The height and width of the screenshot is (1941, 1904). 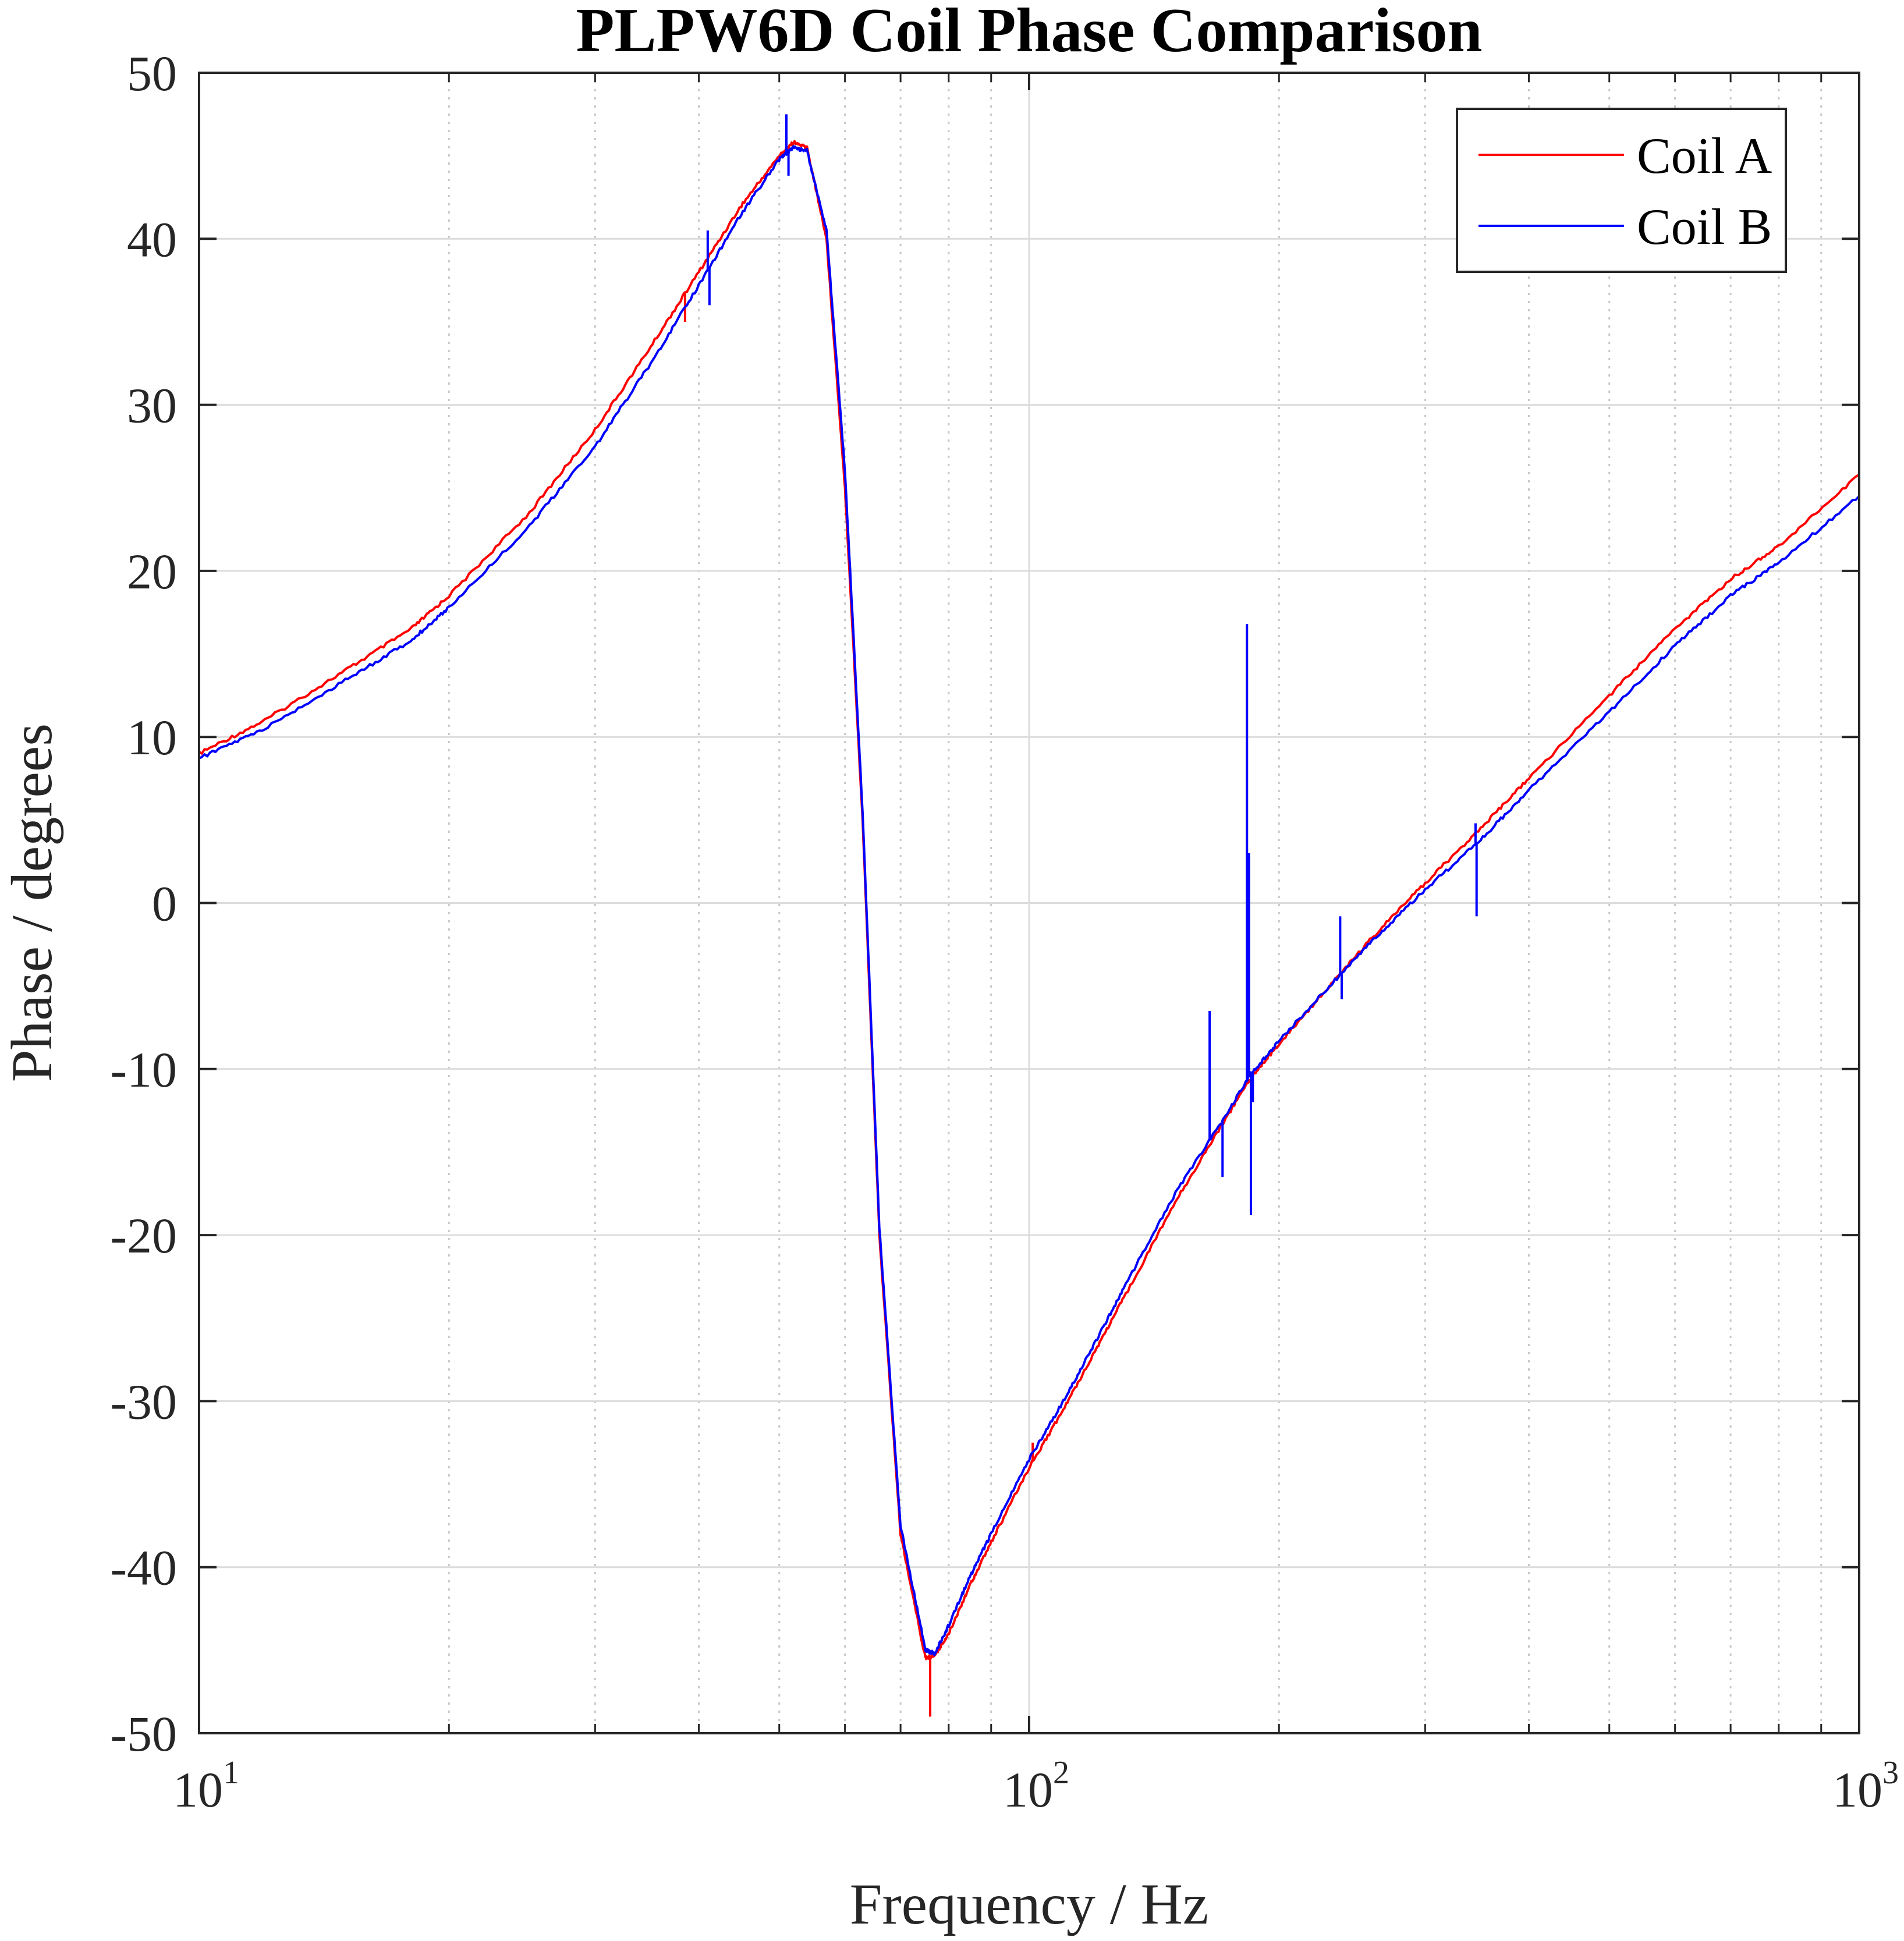 I want to click on y-tick-label: 10, so click(x=152, y=737).